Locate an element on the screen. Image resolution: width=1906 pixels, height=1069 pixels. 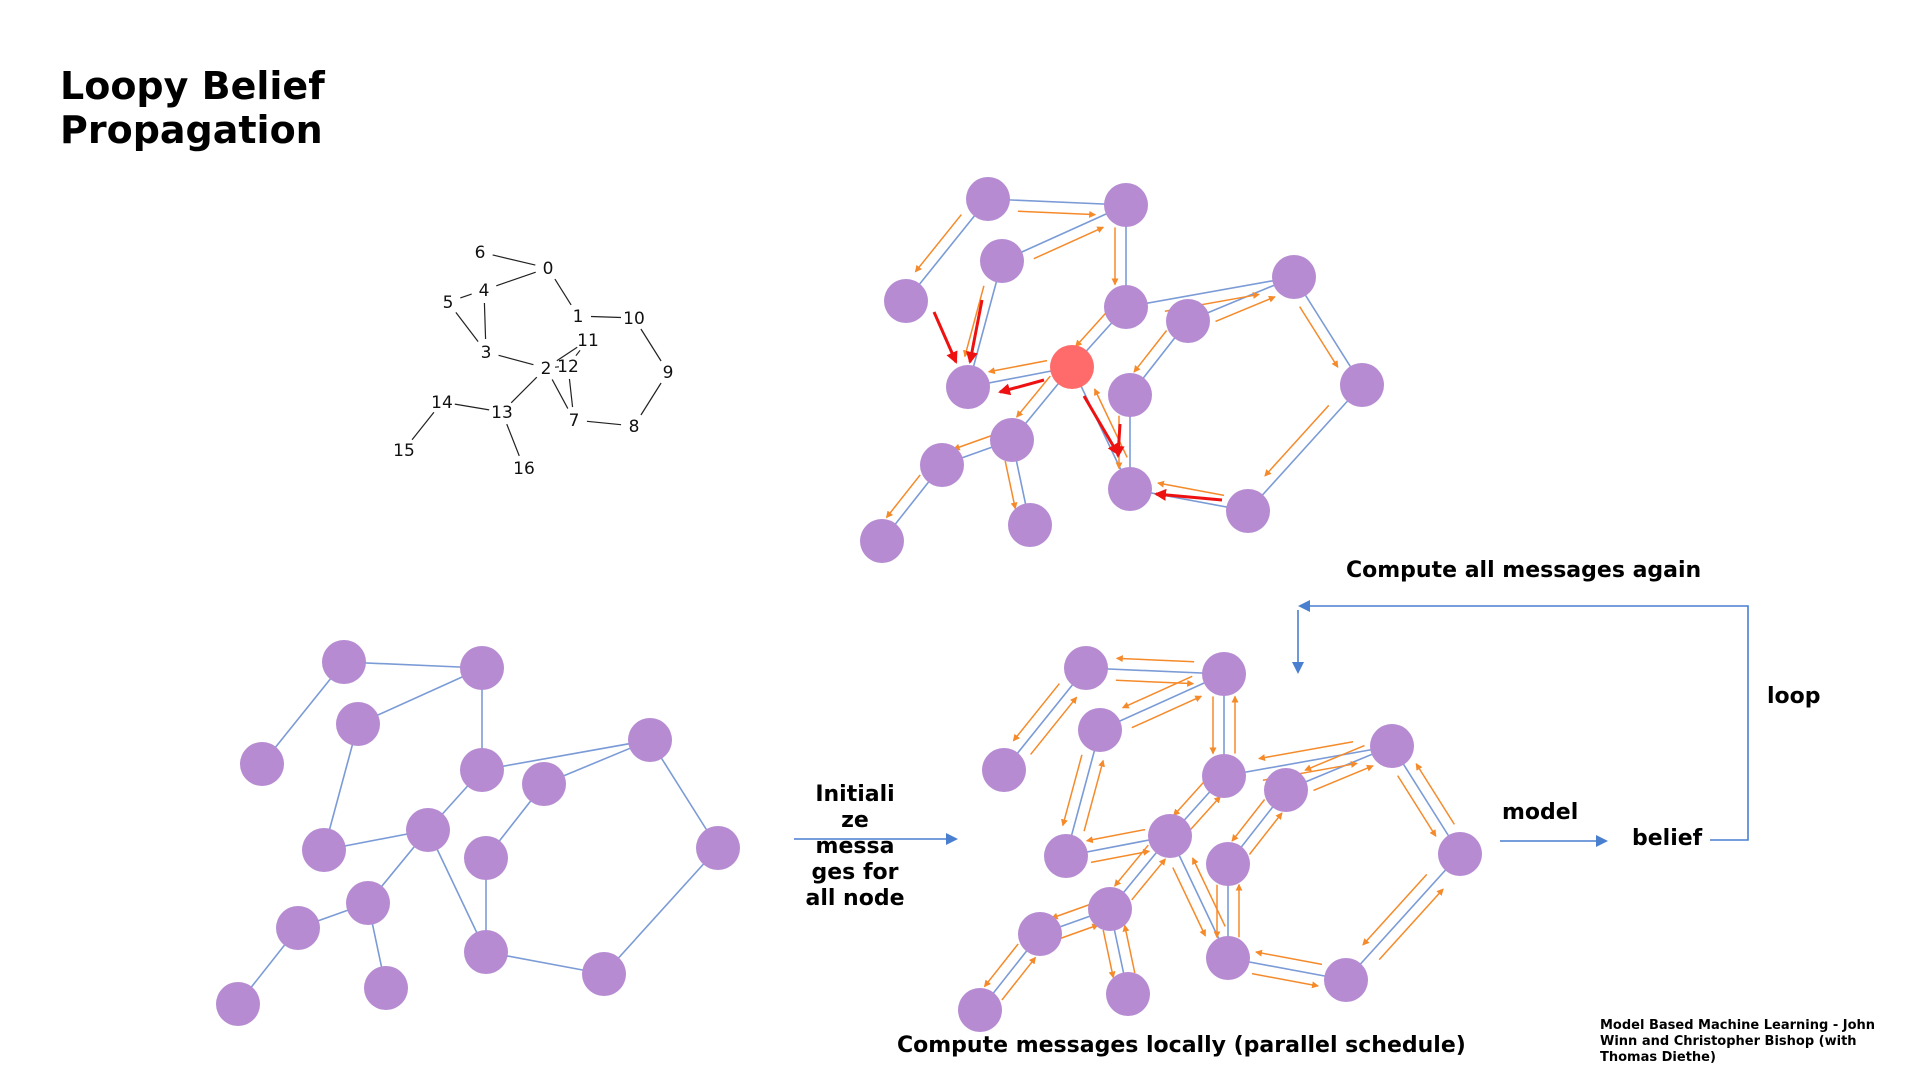
node-number-label: 13 is located at coordinates (502, 413).